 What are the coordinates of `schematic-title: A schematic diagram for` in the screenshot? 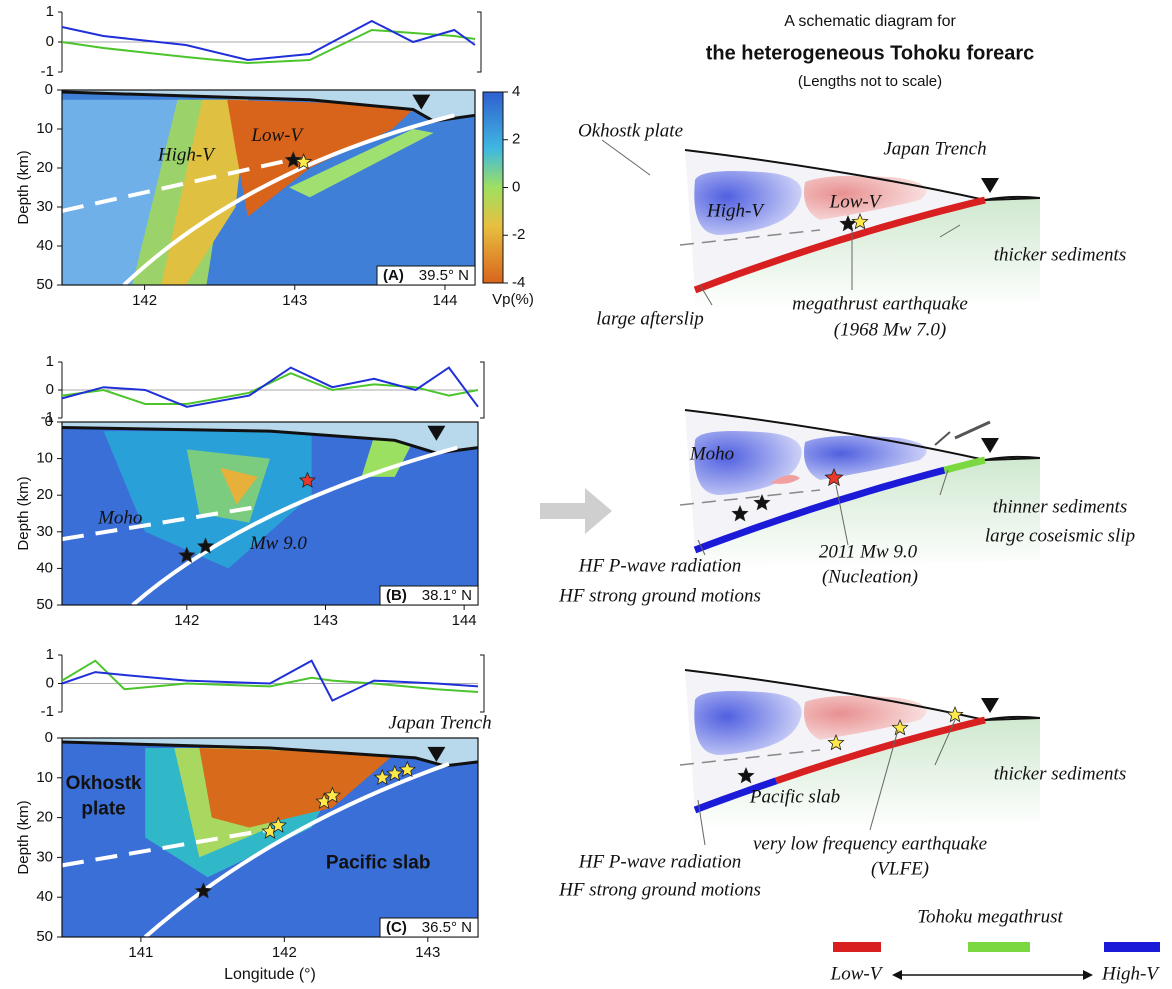 It's located at (870, 21).